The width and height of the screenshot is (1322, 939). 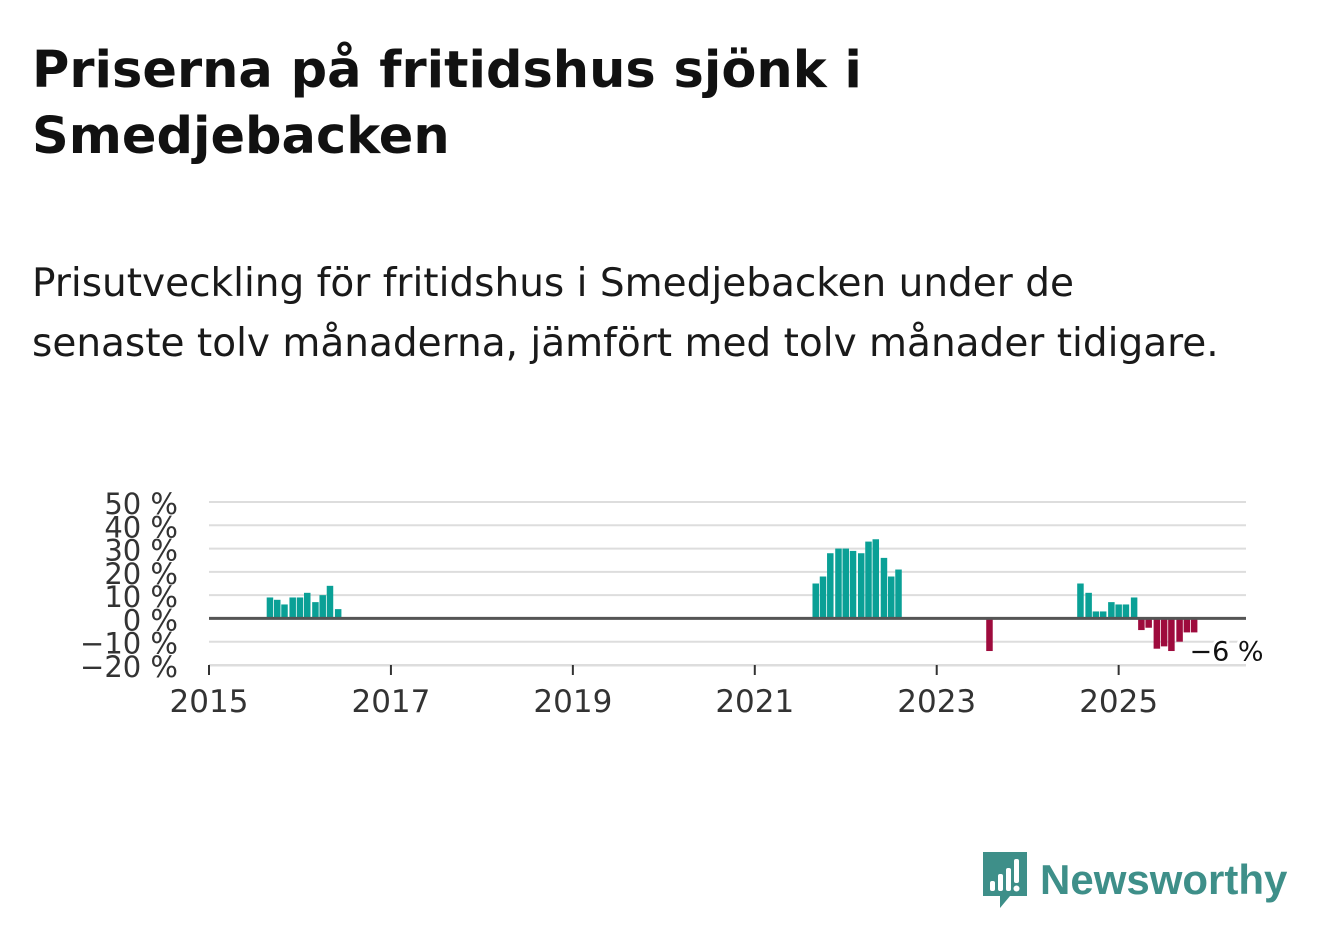 I want to click on newsworthy-logo-icon, so click(x=1005, y=880).